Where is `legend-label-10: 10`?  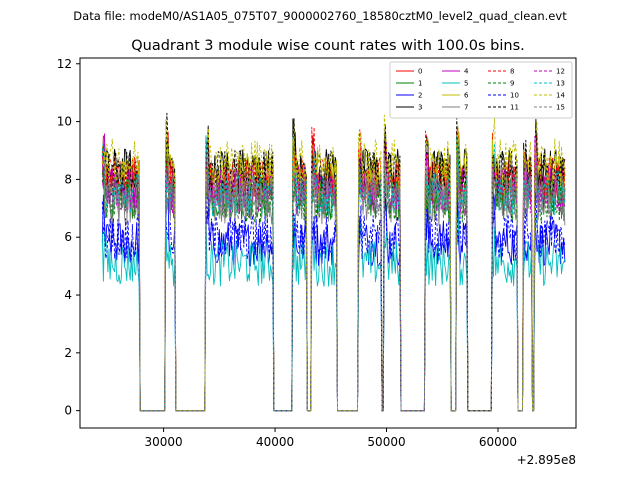 legend-label-10: 10 is located at coordinates (514, 96).